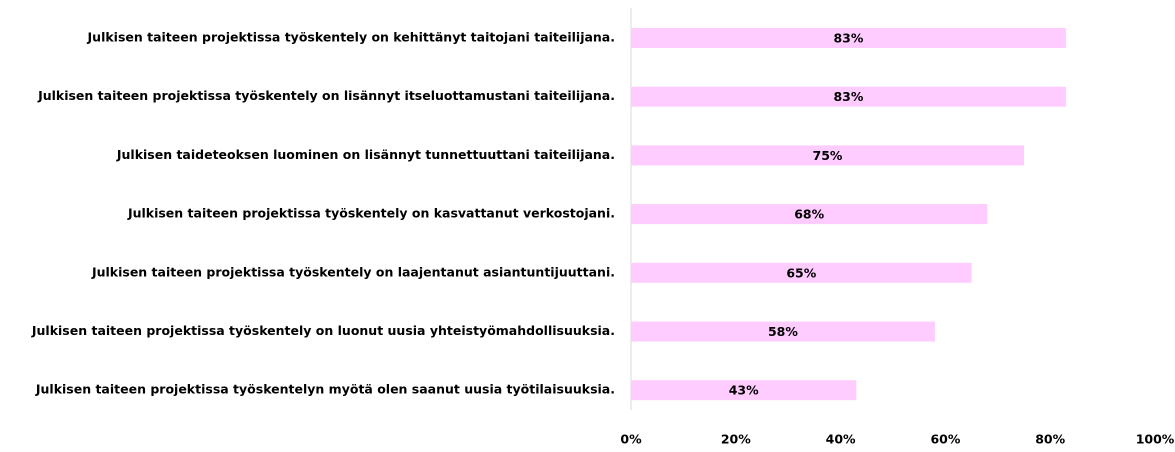  What do you see at coordinates (945, 439) in the screenshot?
I see `x-tick-label: 60%` at bounding box center [945, 439].